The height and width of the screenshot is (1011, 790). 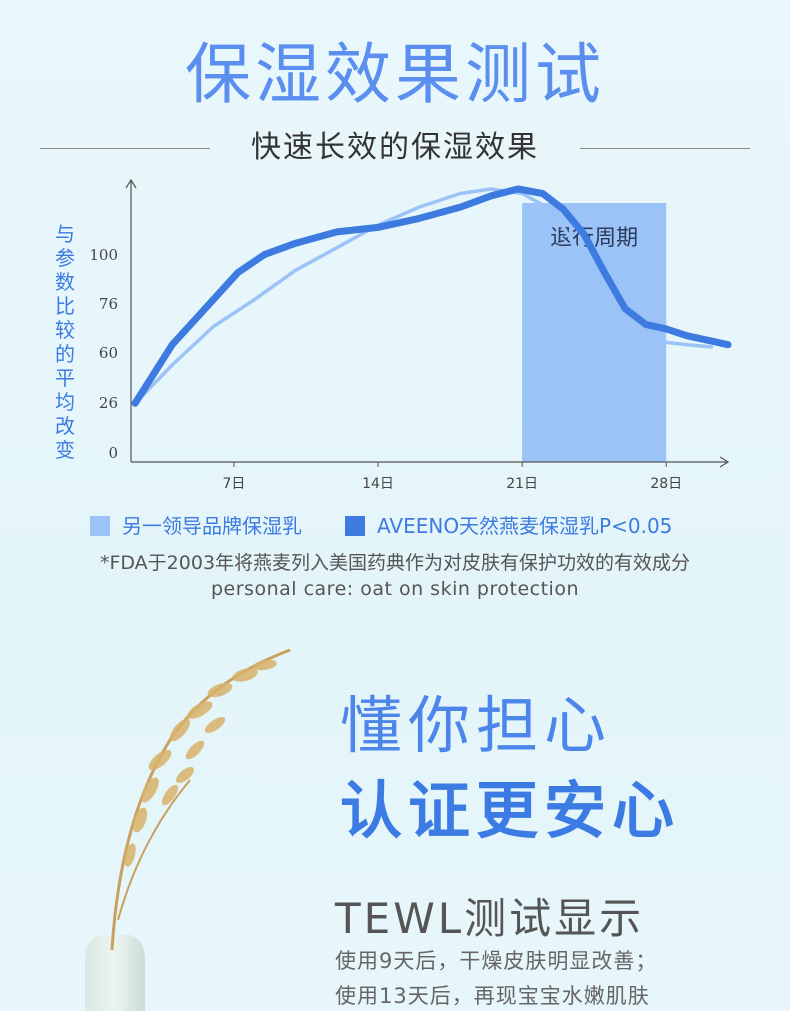 What do you see at coordinates (103, 255) in the screenshot?
I see `y-tick-label: 100` at bounding box center [103, 255].